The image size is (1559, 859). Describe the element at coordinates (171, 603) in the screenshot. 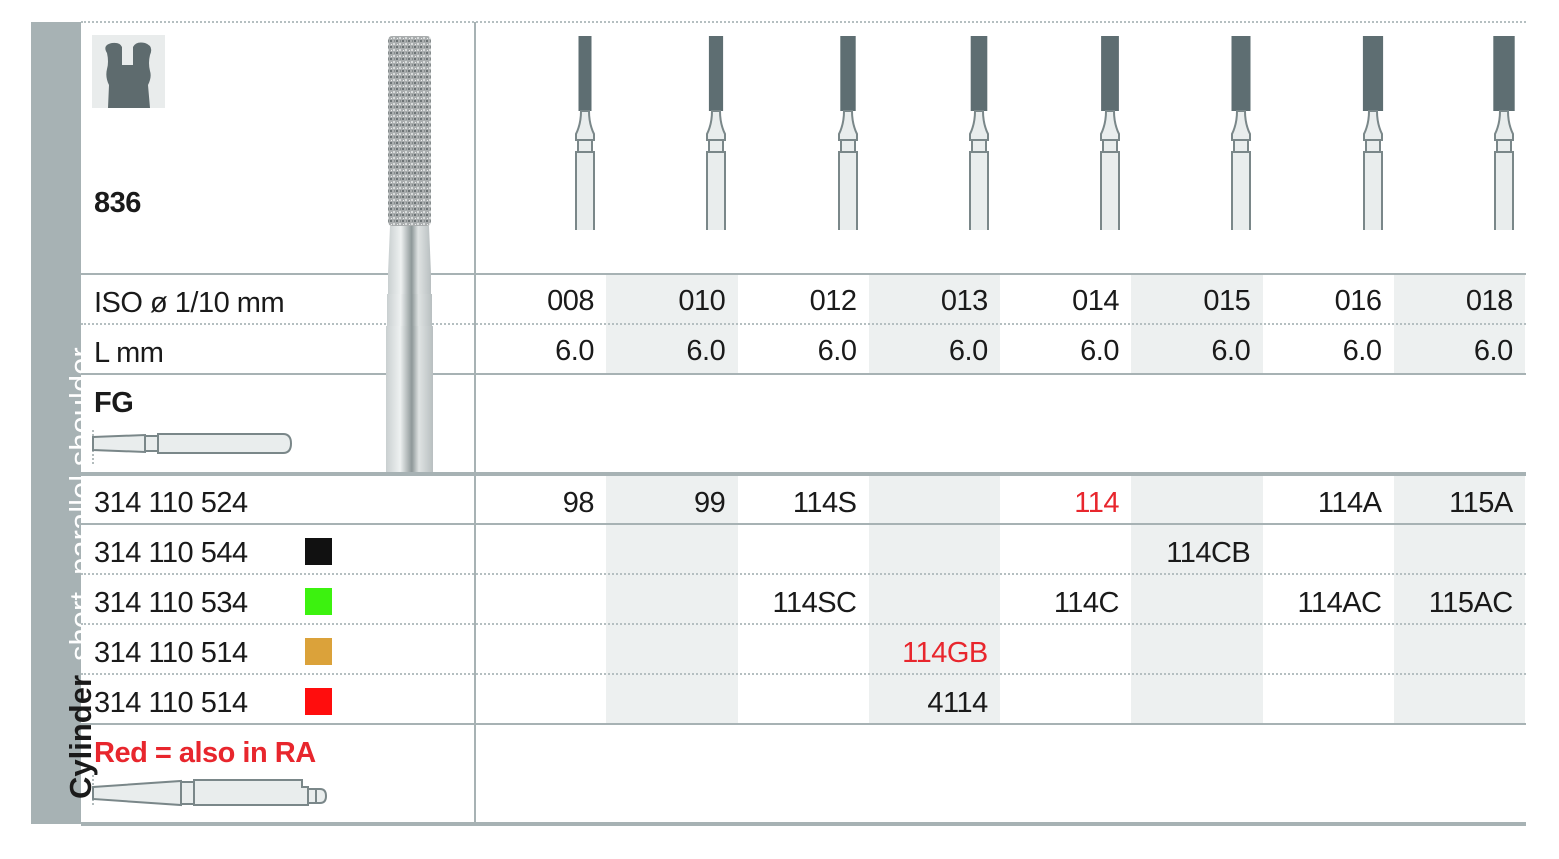

I see `article-code: 314 110 534` at that location.